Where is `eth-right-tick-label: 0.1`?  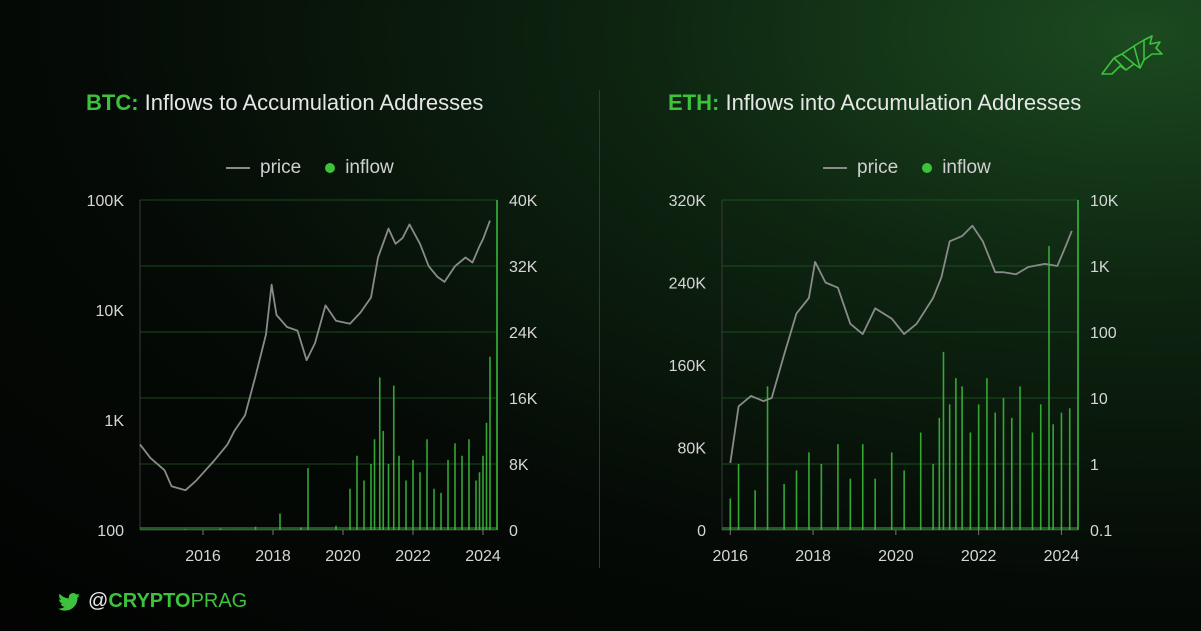 eth-right-tick-label: 0.1 is located at coordinates (1101, 531).